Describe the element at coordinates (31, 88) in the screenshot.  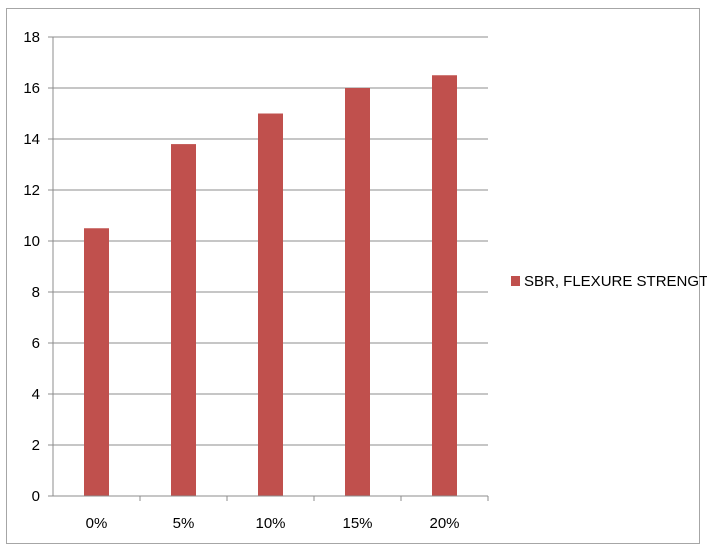
I see `y-tick-label: 16` at that location.